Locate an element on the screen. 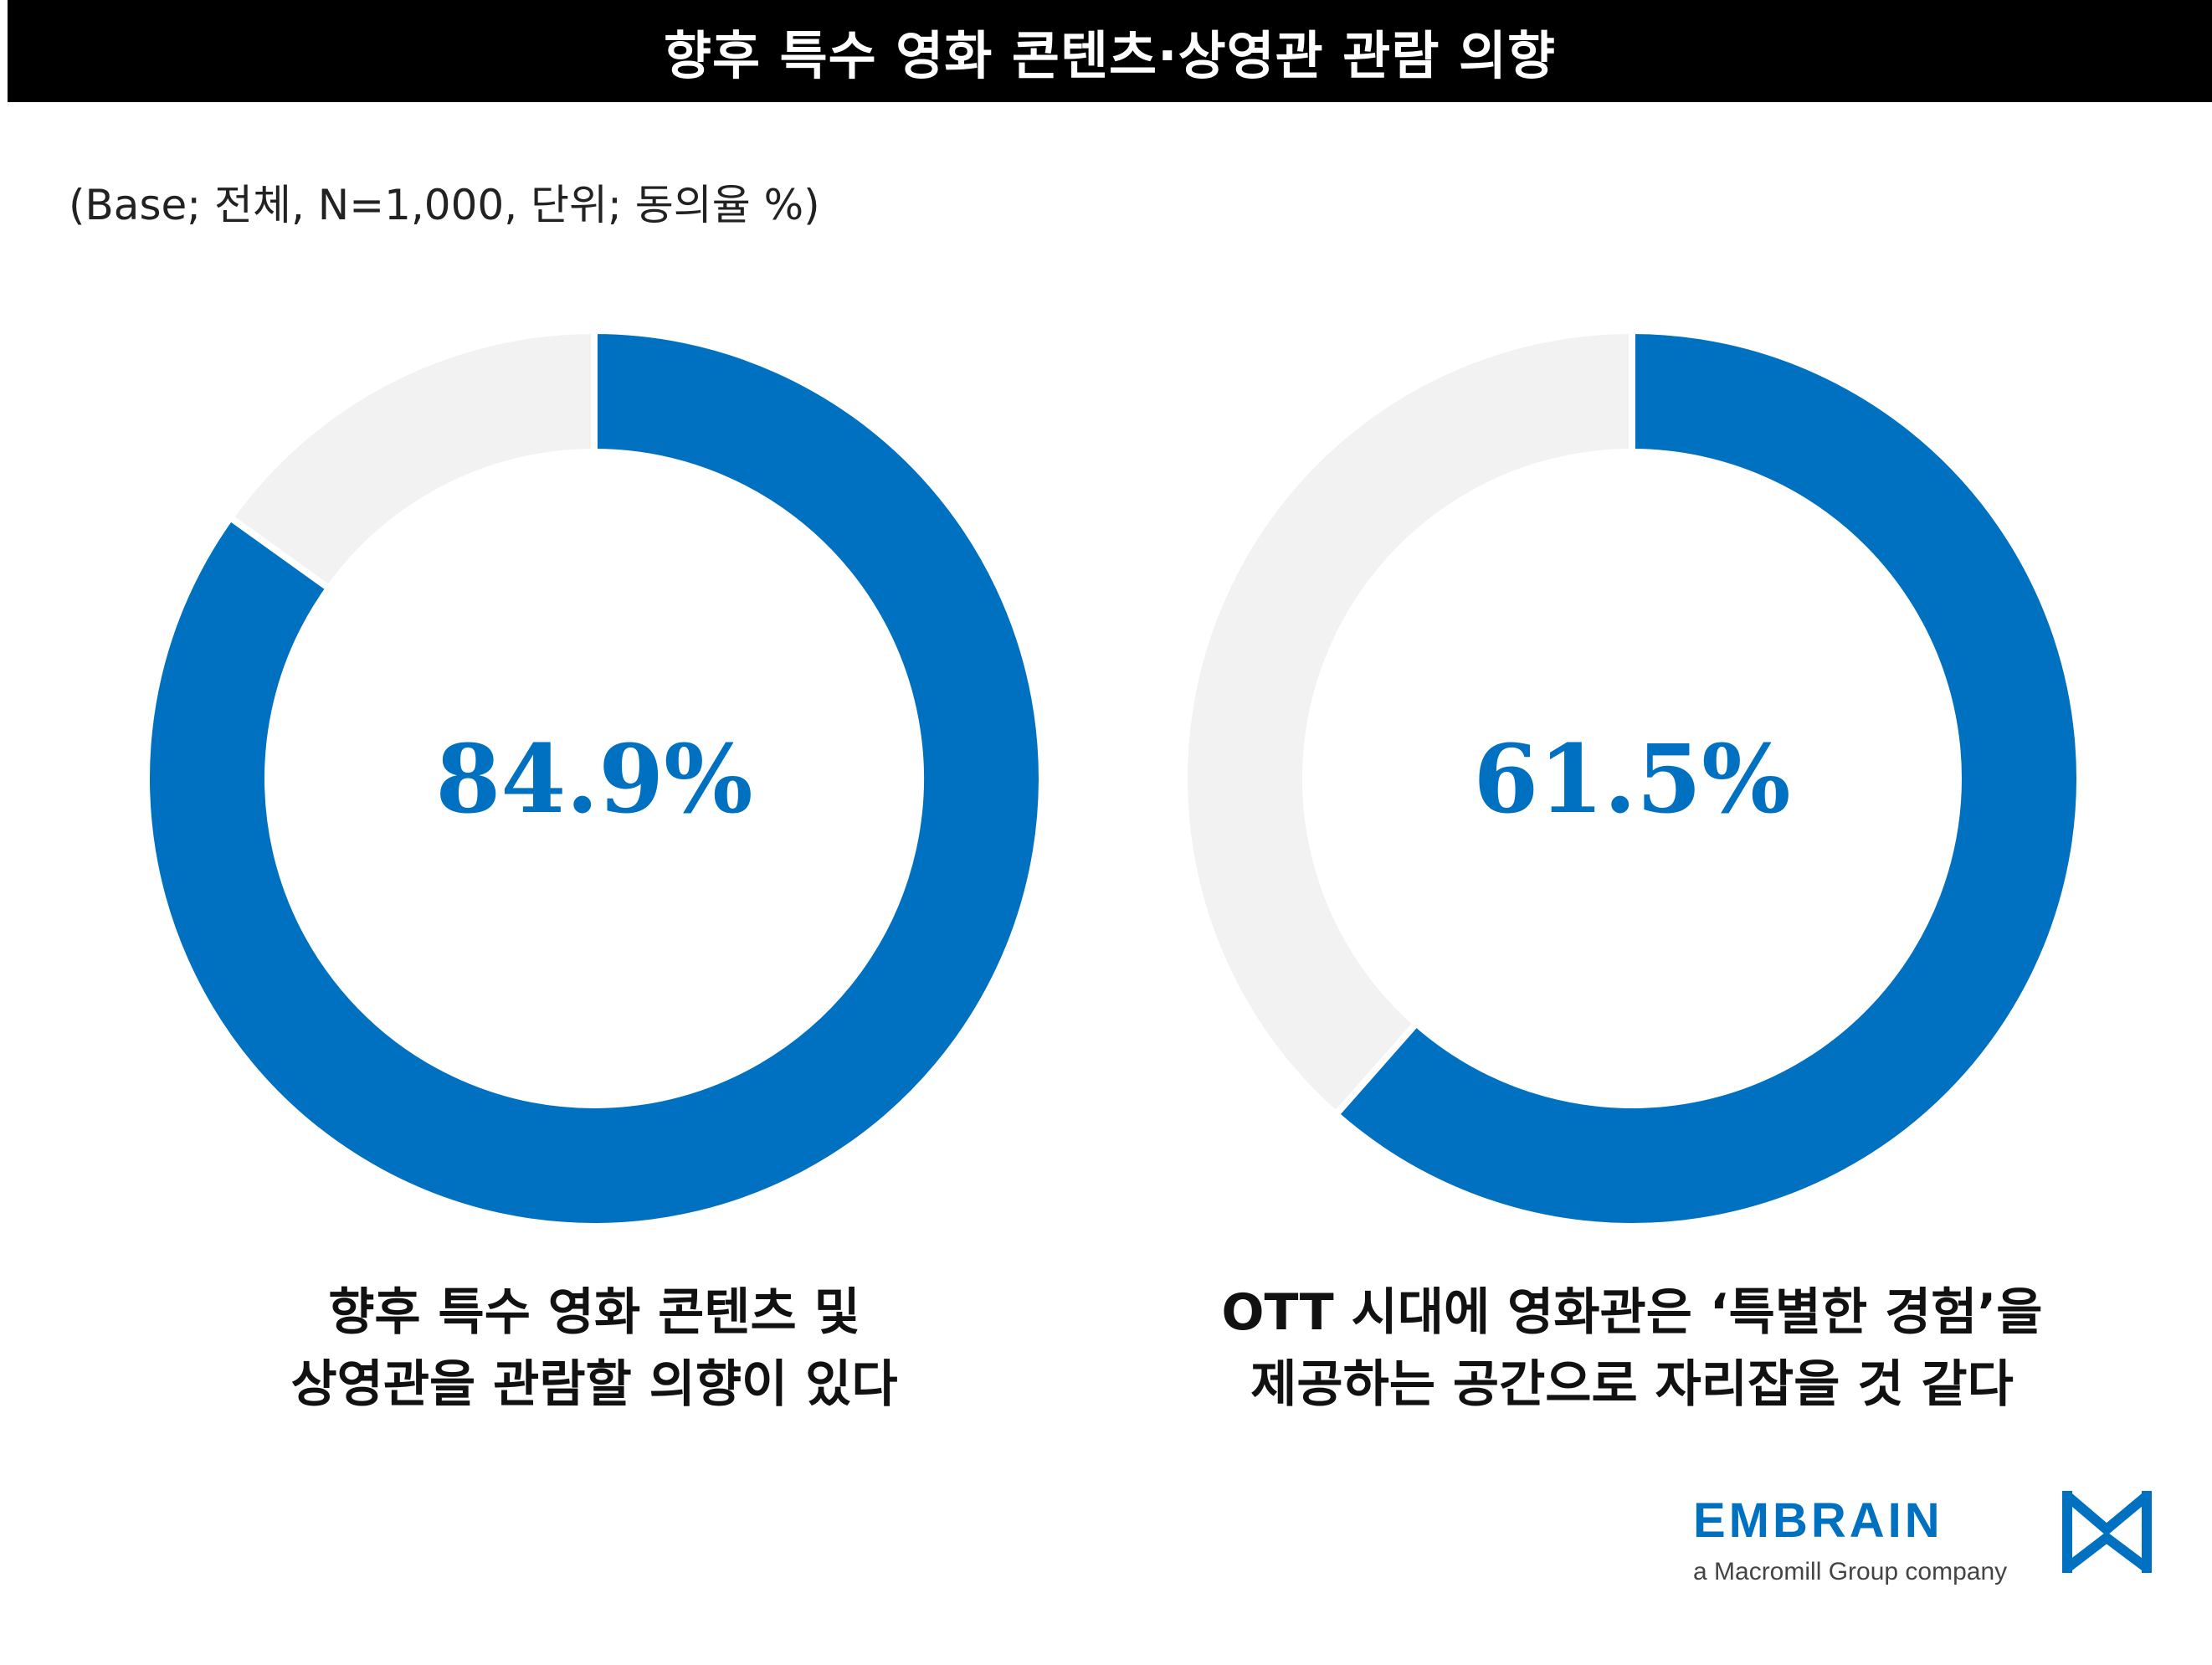  logo-wordmark: EMBRAIN is located at coordinates (1818, 1520).